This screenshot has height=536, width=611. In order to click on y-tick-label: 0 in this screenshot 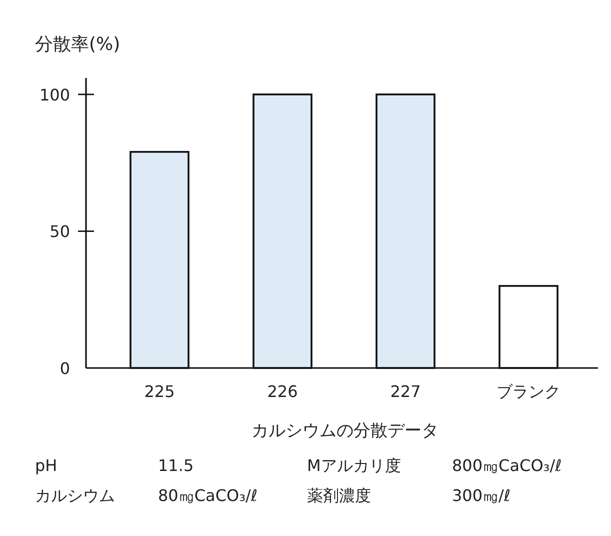, I will do `click(65, 368)`.